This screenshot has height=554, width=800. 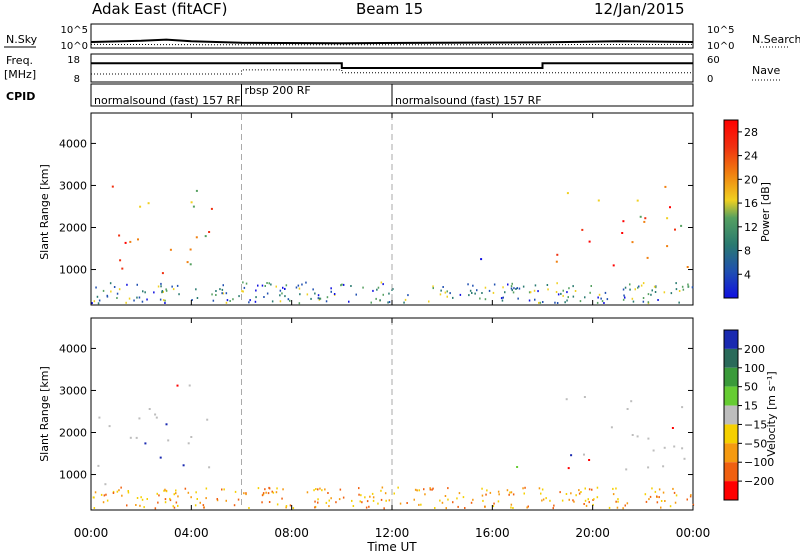 I want to click on velocity-colorbar-tick-label: 15, so click(x=751, y=406).